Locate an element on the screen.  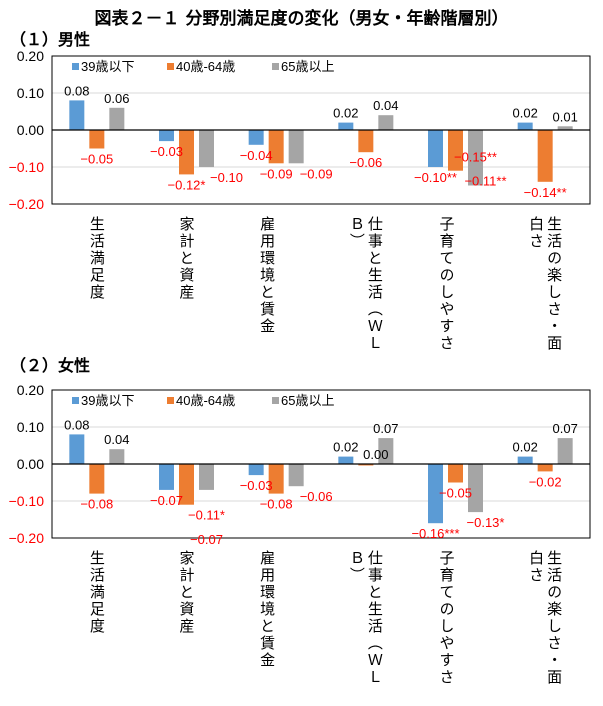
data-label: −0.05 is located at coordinates (455, 493).